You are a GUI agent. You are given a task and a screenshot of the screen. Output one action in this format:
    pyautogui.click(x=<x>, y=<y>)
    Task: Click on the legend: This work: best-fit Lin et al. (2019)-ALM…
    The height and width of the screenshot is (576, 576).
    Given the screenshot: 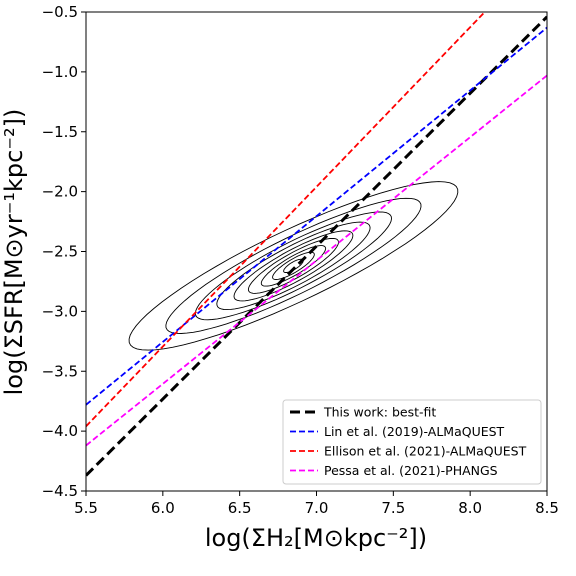 What is the action you would take?
    pyautogui.click(x=412, y=442)
    